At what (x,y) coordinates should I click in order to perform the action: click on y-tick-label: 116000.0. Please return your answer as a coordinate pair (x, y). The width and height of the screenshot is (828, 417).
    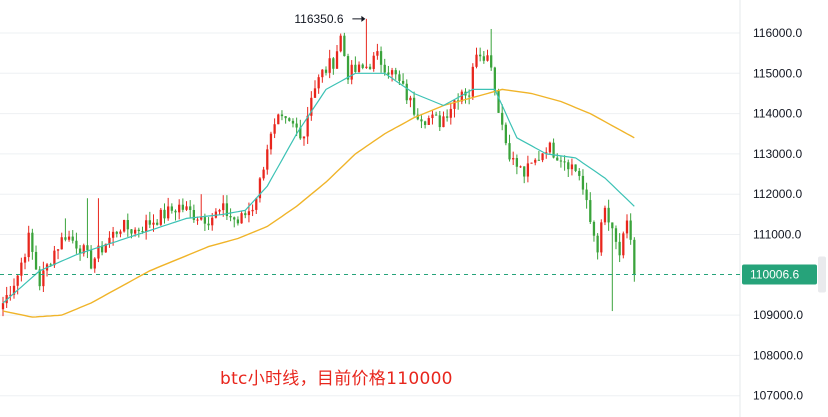
    Looking at the image, I should click on (777, 33).